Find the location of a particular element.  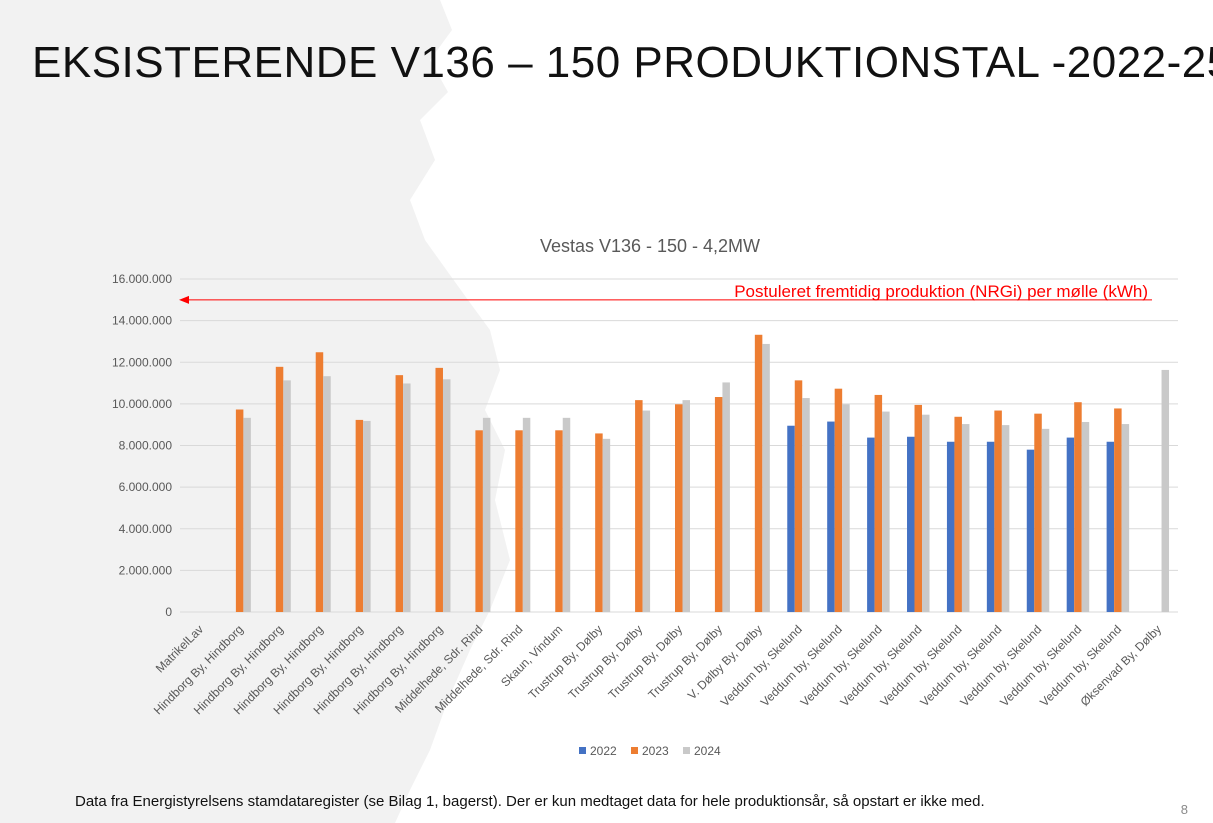

y-tick-label: 8.000.000 is located at coordinates (146, 446).